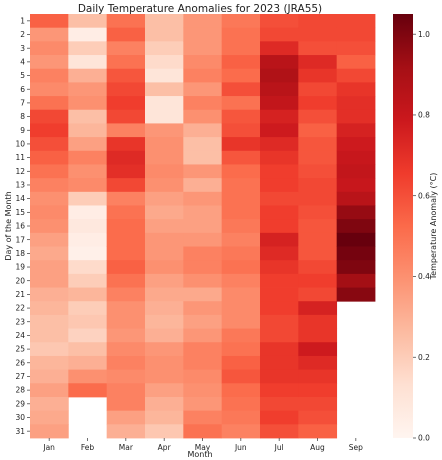  Describe the element at coordinates (424, 276) in the screenshot. I see `colorbar-tick-label: 0.4` at that location.